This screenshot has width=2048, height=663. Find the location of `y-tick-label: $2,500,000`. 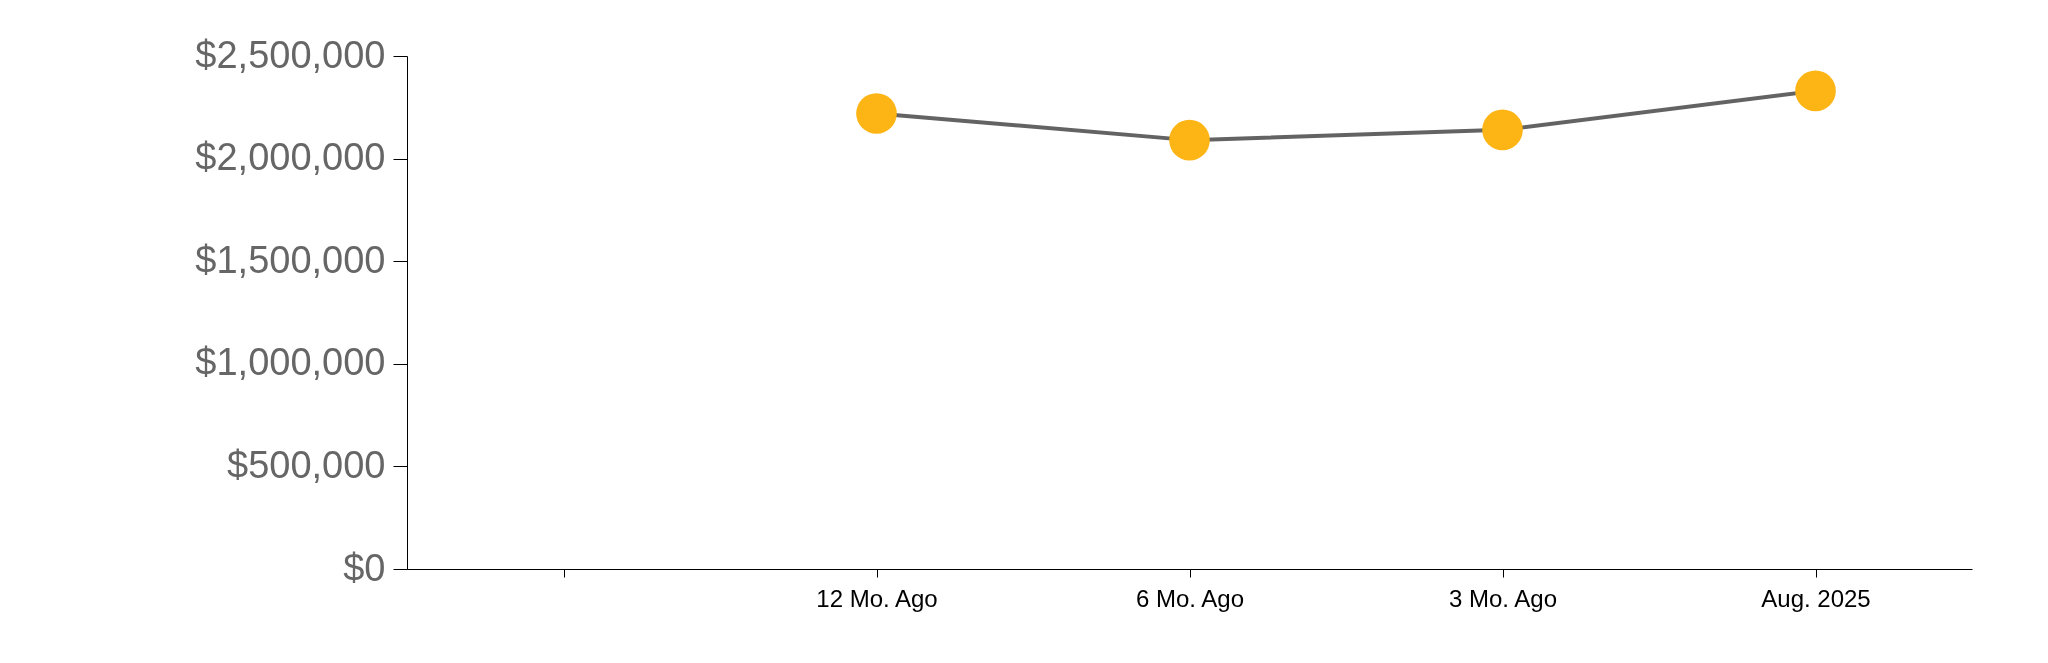

y-tick-label: $2,500,000 is located at coordinates (290, 54).